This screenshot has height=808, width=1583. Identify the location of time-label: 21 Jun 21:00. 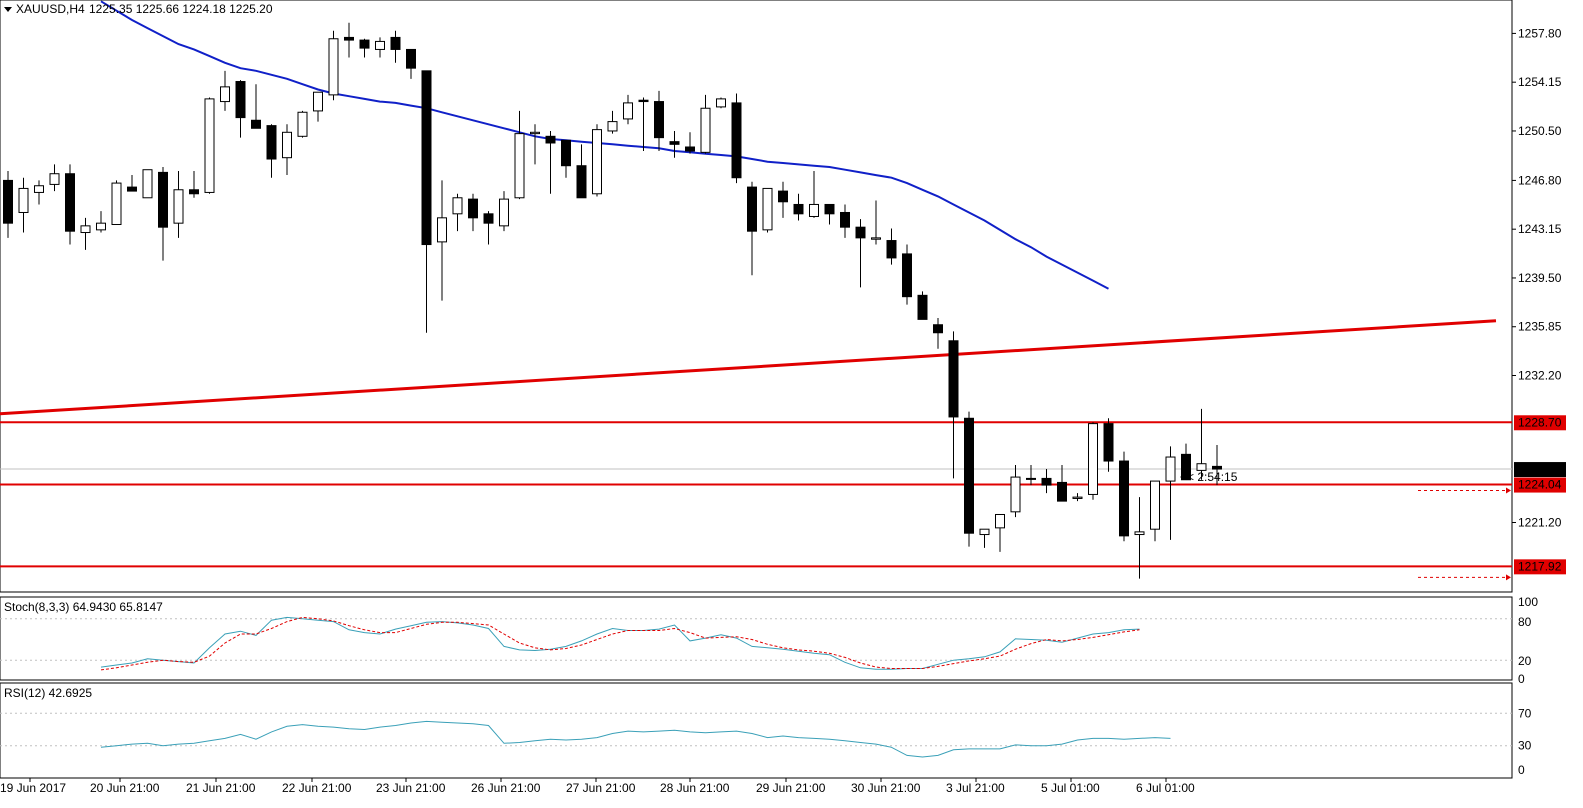
(221, 788).